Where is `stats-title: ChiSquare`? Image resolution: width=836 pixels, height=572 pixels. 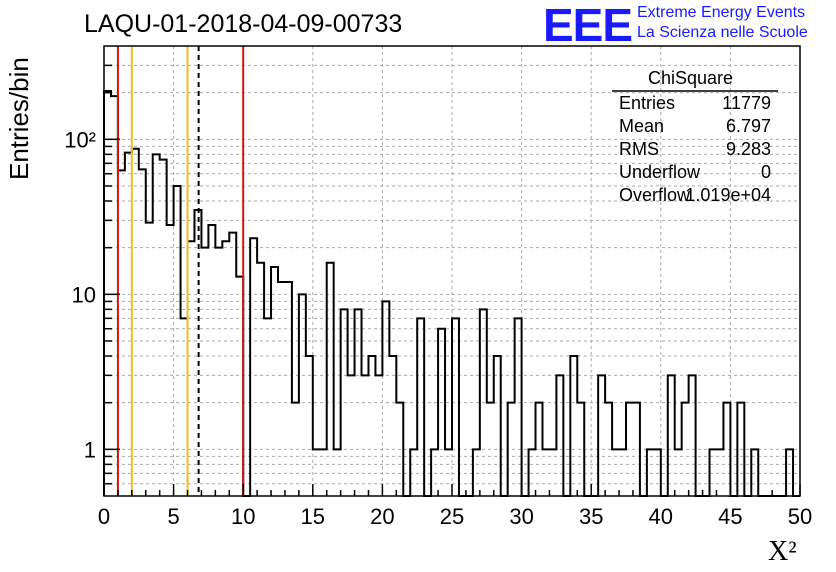
stats-title: ChiSquare is located at coordinates (691, 78).